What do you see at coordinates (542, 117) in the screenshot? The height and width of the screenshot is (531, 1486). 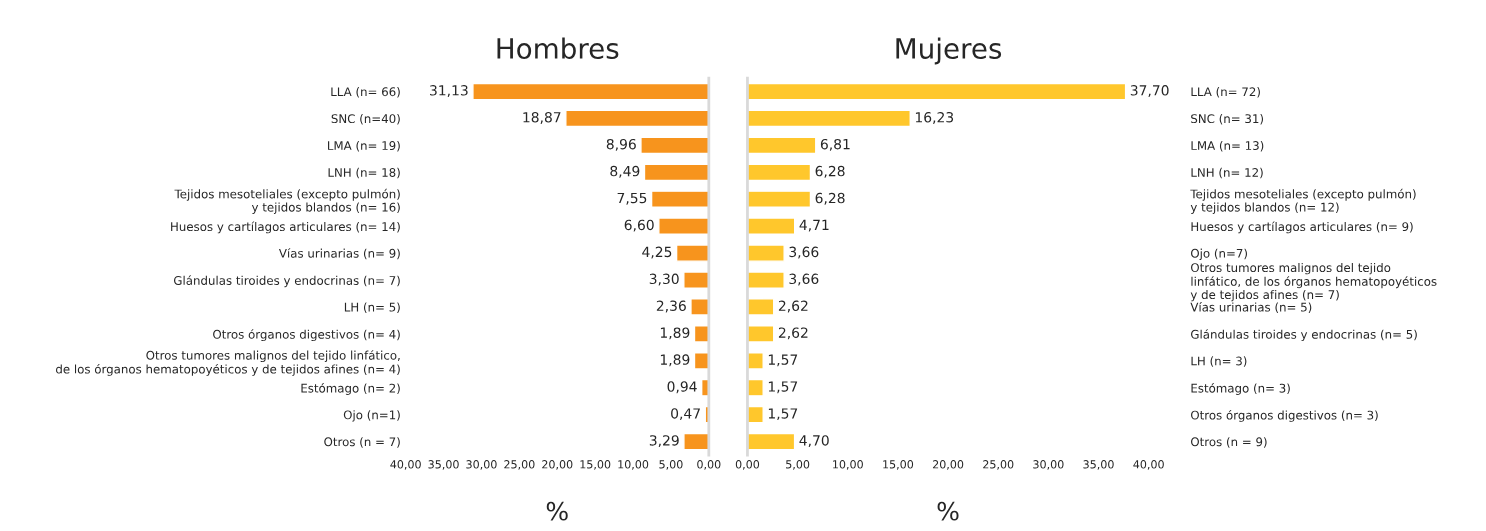 I see `data-label: 18,87` at bounding box center [542, 117].